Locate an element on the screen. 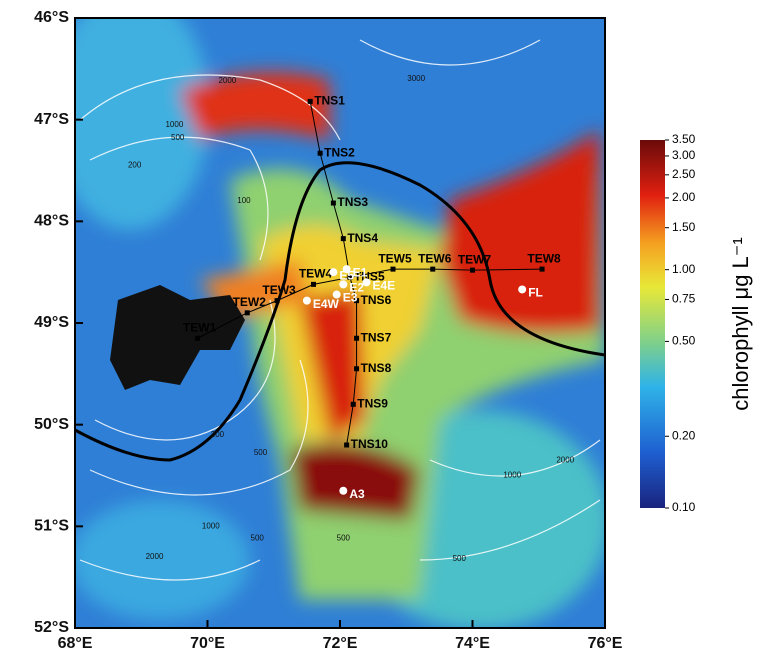 This screenshot has width=763, height=658. colorbar-tick-label: 1.00 is located at coordinates (684, 269).